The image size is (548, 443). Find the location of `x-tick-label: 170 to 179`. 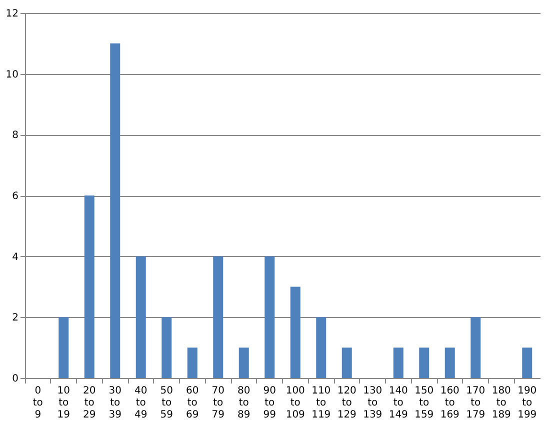

x-tick-label: 170 to 179 is located at coordinates (476, 403).